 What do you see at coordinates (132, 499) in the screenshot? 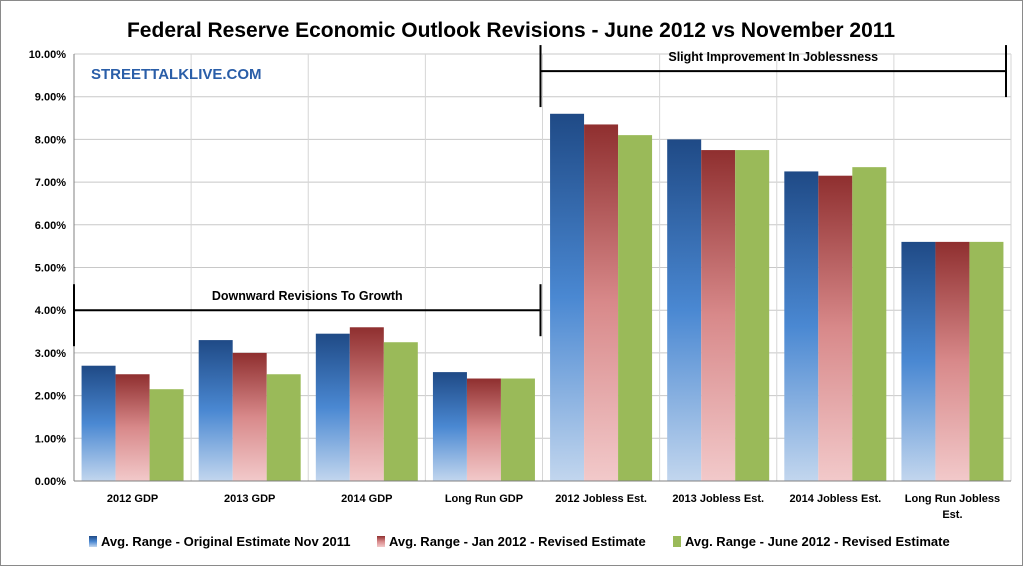
I see `x-category-label: 2012 GDP` at bounding box center [132, 499].